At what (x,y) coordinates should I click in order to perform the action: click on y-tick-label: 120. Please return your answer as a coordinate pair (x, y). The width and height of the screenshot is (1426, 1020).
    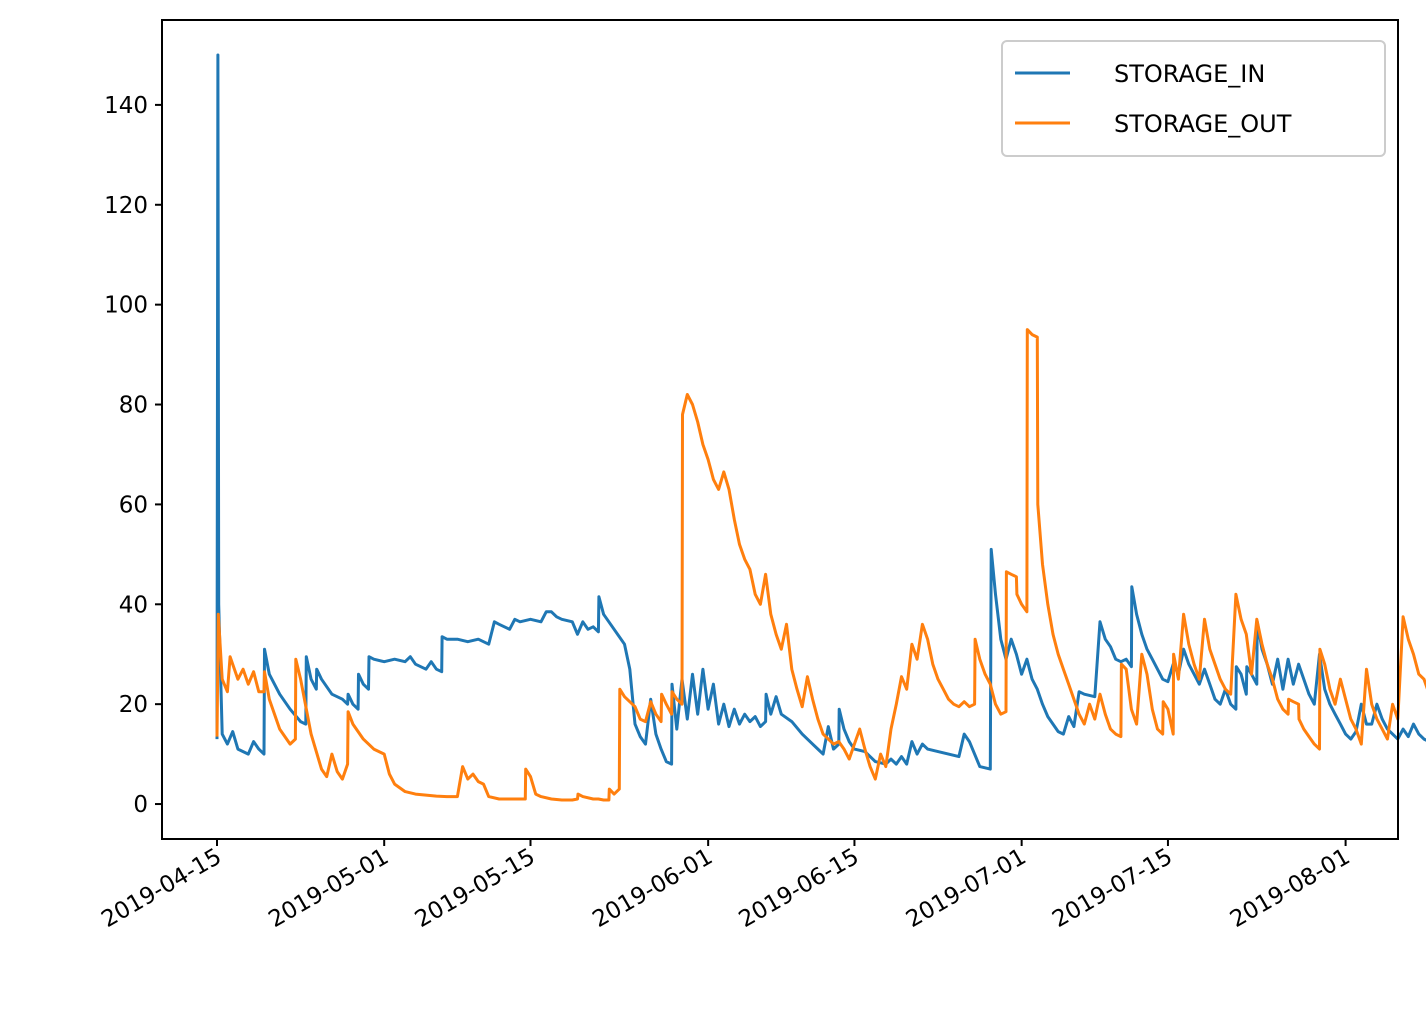
    Looking at the image, I should click on (126, 206).